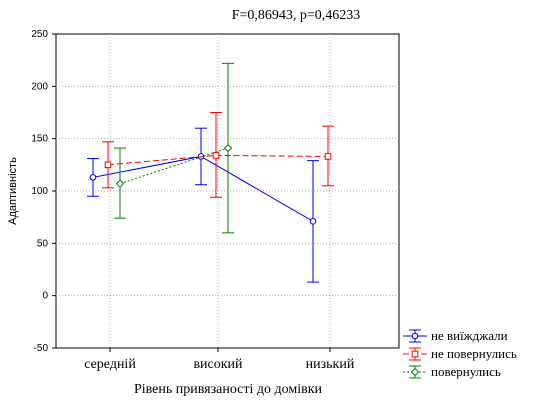  Describe the element at coordinates (13, 191) in the screenshot. I see `y-axis-title: Адаптивність` at that location.